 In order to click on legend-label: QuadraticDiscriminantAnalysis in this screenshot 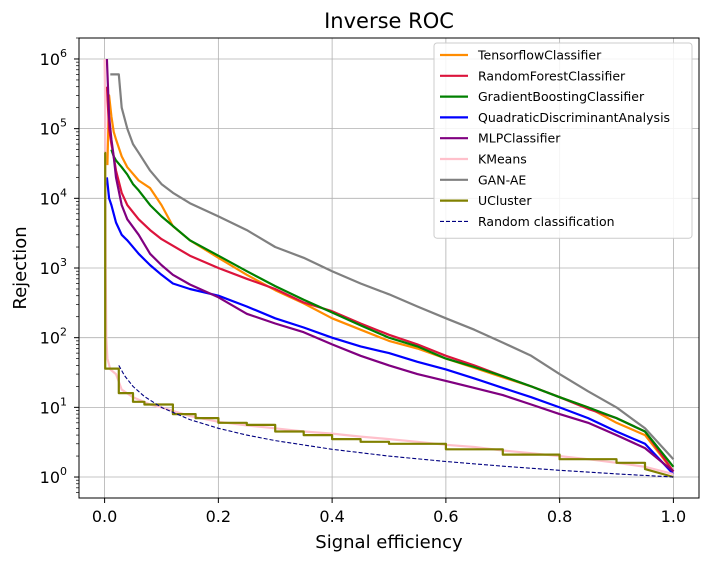, I will do `click(574, 117)`.